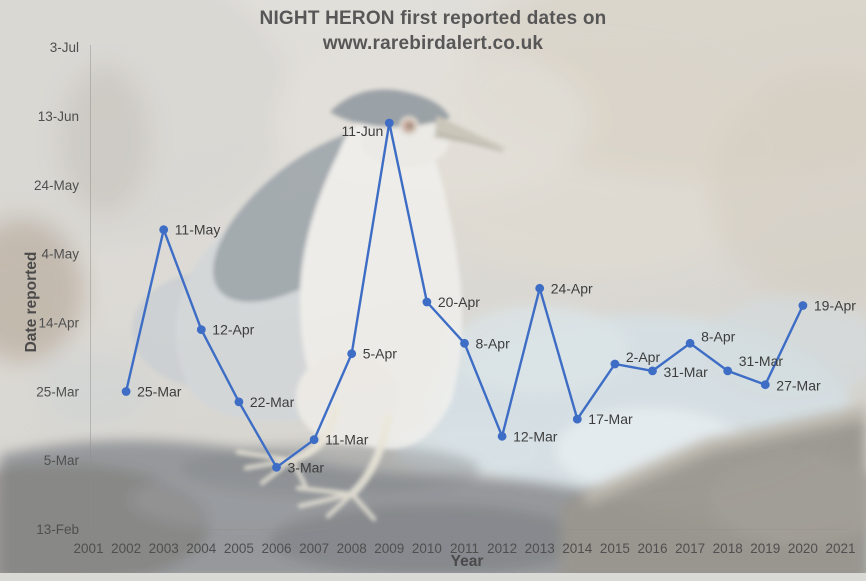 This screenshot has height=581, width=866. Describe the element at coordinates (765, 548) in the screenshot. I see `x-tick-label: 2019` at that location.